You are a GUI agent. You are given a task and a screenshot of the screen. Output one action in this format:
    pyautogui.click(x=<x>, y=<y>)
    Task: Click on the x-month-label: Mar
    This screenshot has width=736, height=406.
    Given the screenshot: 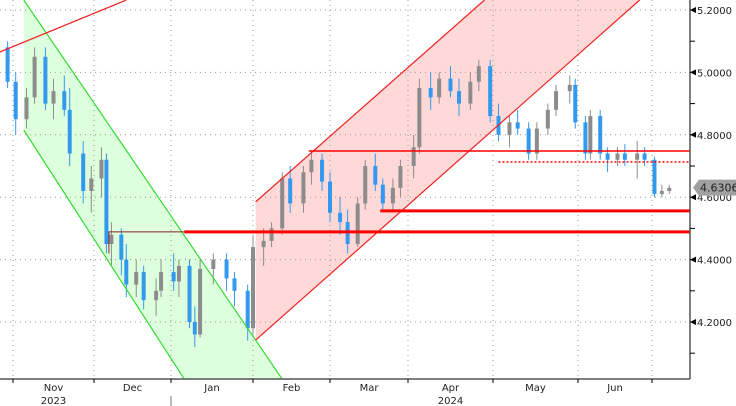 What is the action you would take?
    pyautogui.click(x=370, y=388)
    